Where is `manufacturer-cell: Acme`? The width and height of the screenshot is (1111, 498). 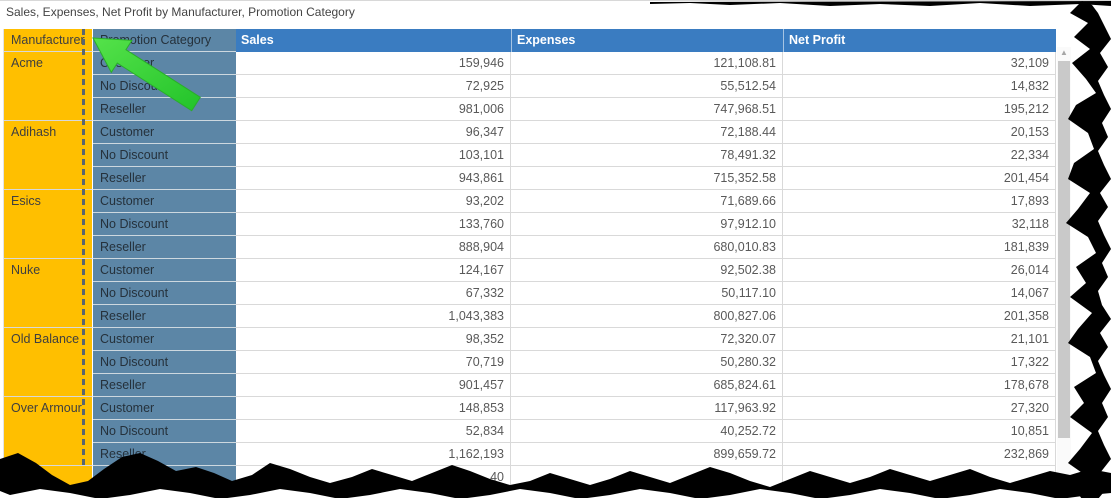
manufacturer-cell: Acme is located at coordinates (48, 86).